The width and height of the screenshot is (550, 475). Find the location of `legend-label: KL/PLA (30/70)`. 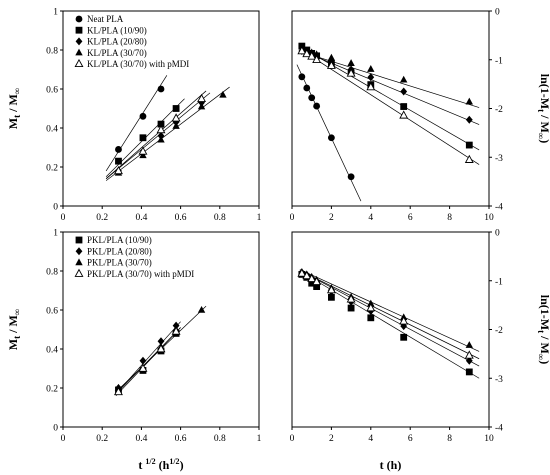

legend-label: KL/PLA (30/70) is located at coordinates (117, 53).